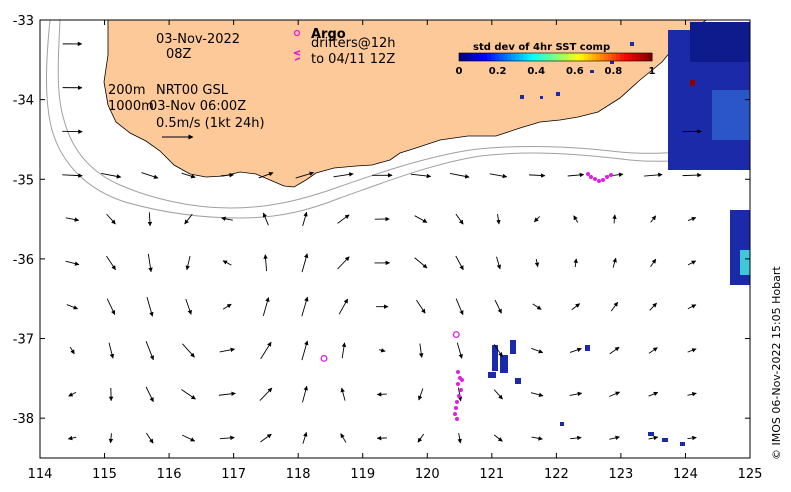  I want to click on time-label: 08Z, so click(179, 54).